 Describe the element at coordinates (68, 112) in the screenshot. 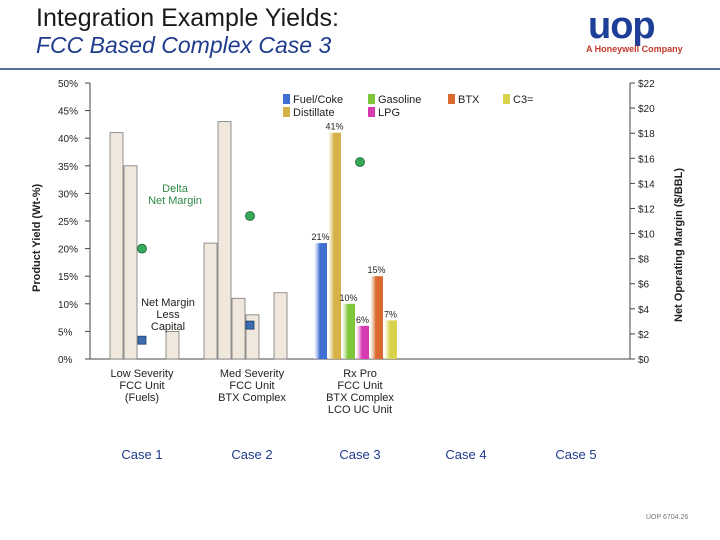

I see `left-tick-label: 45%` at that location.